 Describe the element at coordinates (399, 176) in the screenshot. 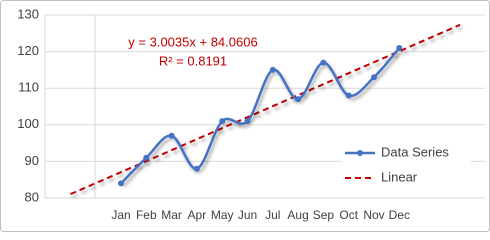

I see `legend-label: Linear` at that location.